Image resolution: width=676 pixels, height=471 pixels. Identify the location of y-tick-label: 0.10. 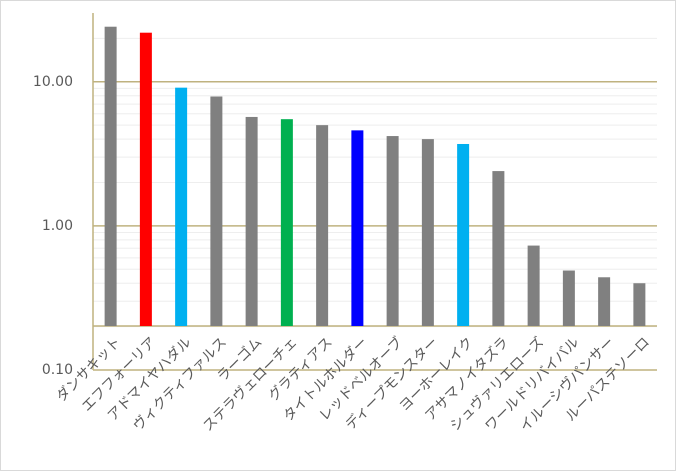
(57, 370).